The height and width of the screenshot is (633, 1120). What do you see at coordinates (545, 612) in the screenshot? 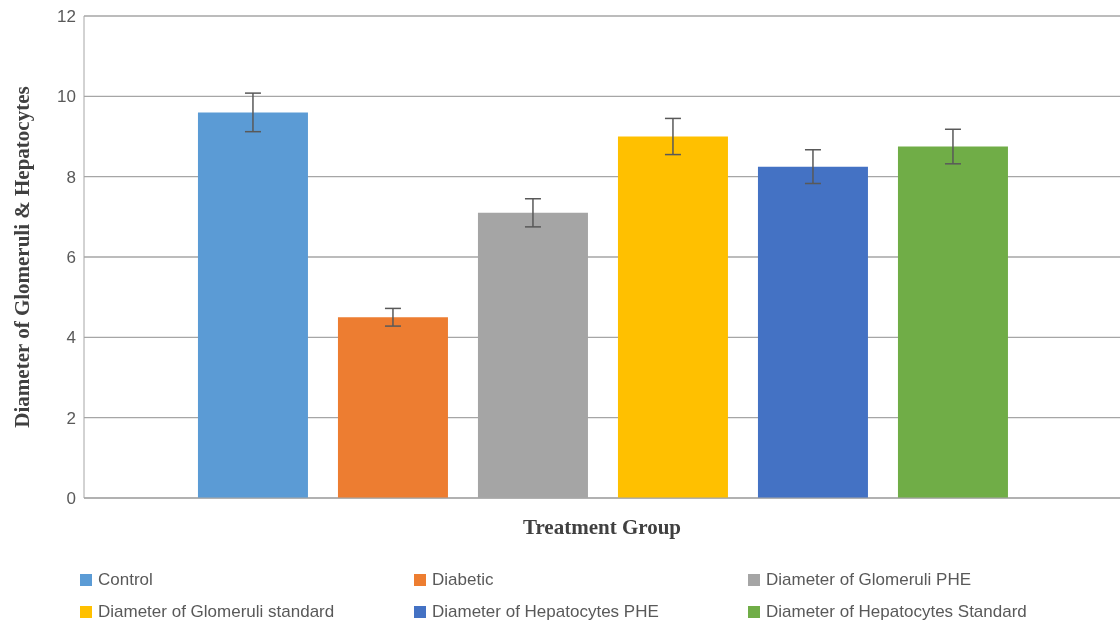
I see `legend-label: Diameter of Hepatocytes PHE` at bounding box center [545, 612].